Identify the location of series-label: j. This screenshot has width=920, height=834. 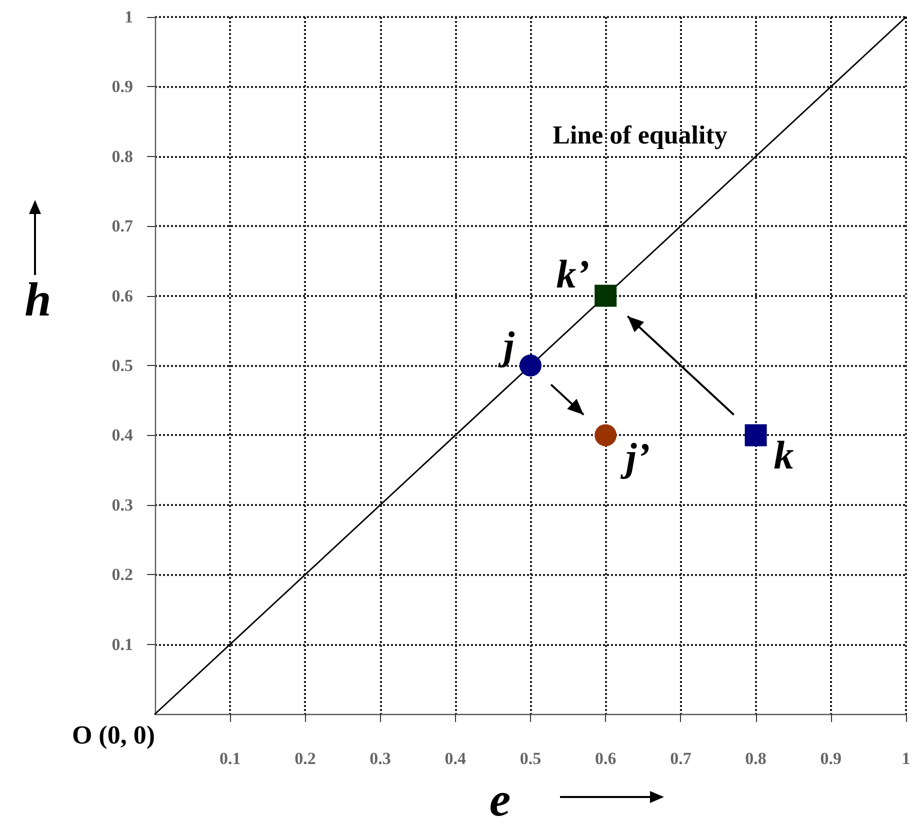
(506, 345).